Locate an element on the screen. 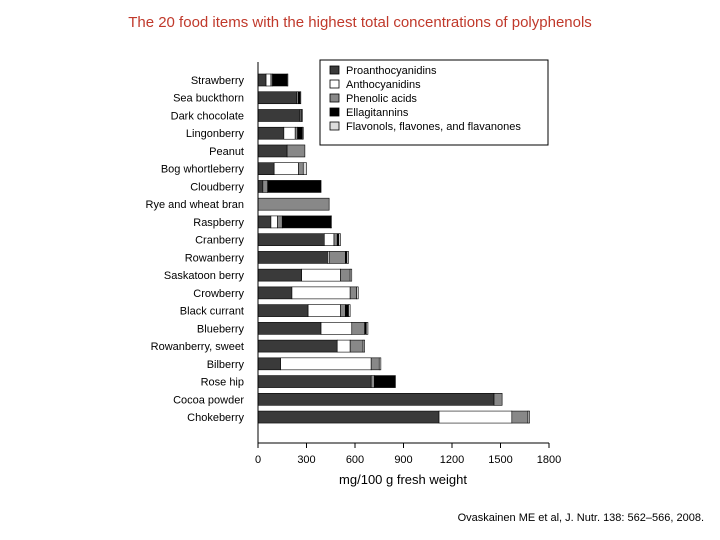 The width and height of the screenshot is (720, 540). legend-label: Proanthocyanidins is located at coordinates (391, 71).